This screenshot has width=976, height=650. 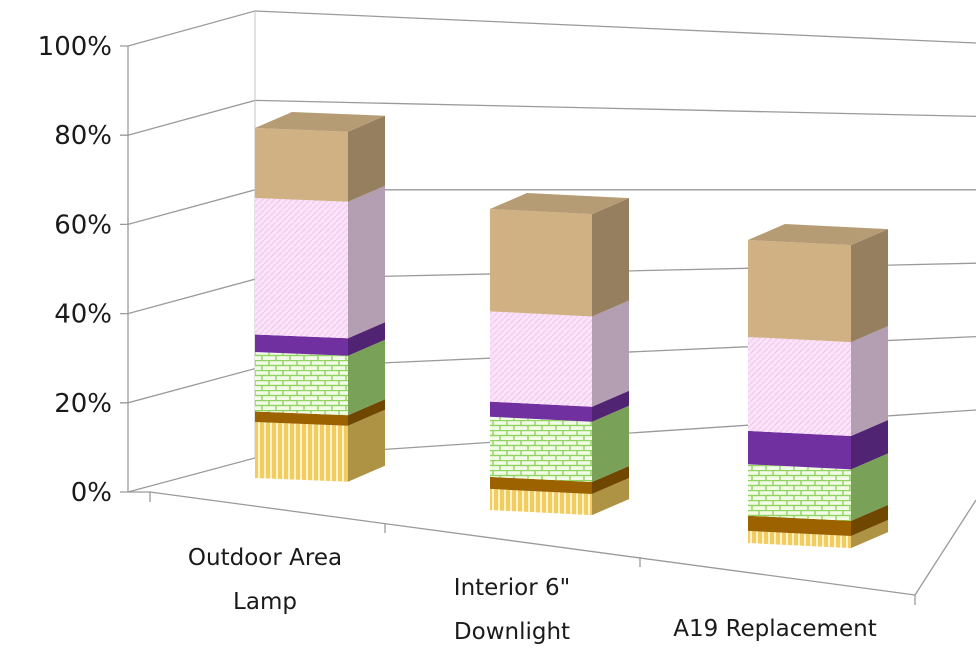 I want to click on y-tick-label: 60%, so click(x=83, y=225).